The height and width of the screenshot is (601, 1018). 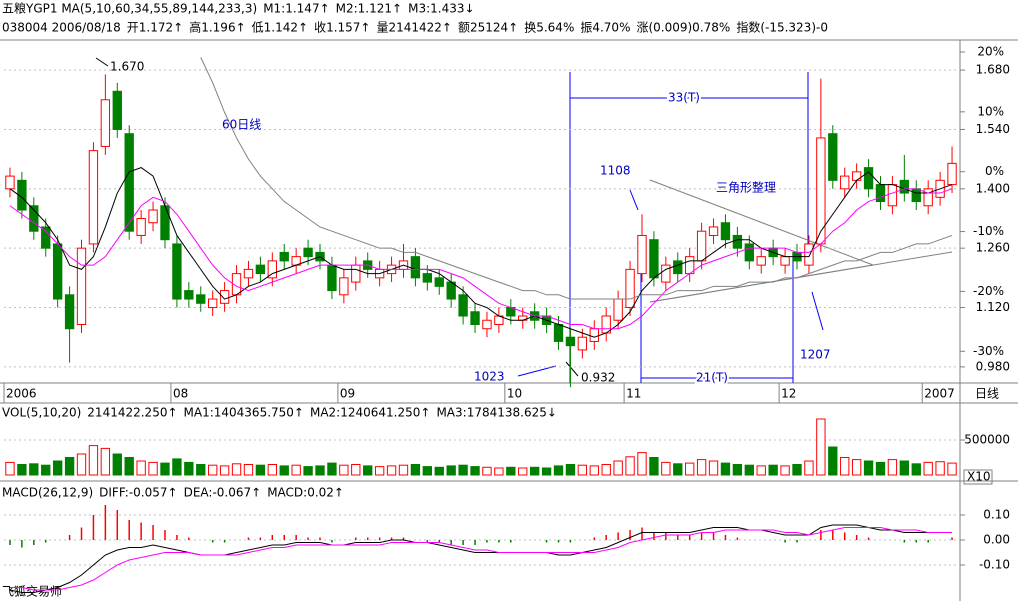 I want to click on annotation: 三角形整理, so click(x=746, y=187).